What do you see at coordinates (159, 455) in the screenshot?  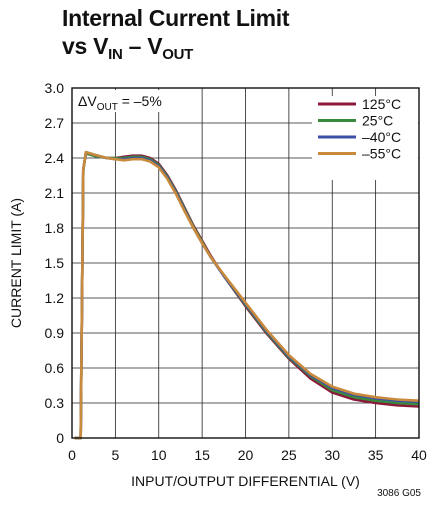 I see `x-tick-label: 10` at bounding box center [159, 455].